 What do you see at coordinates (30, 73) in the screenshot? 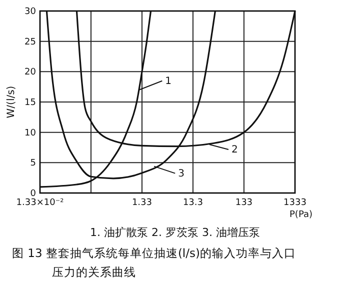
I see `y-tick-label: 20` at bounding box center [30, 73].